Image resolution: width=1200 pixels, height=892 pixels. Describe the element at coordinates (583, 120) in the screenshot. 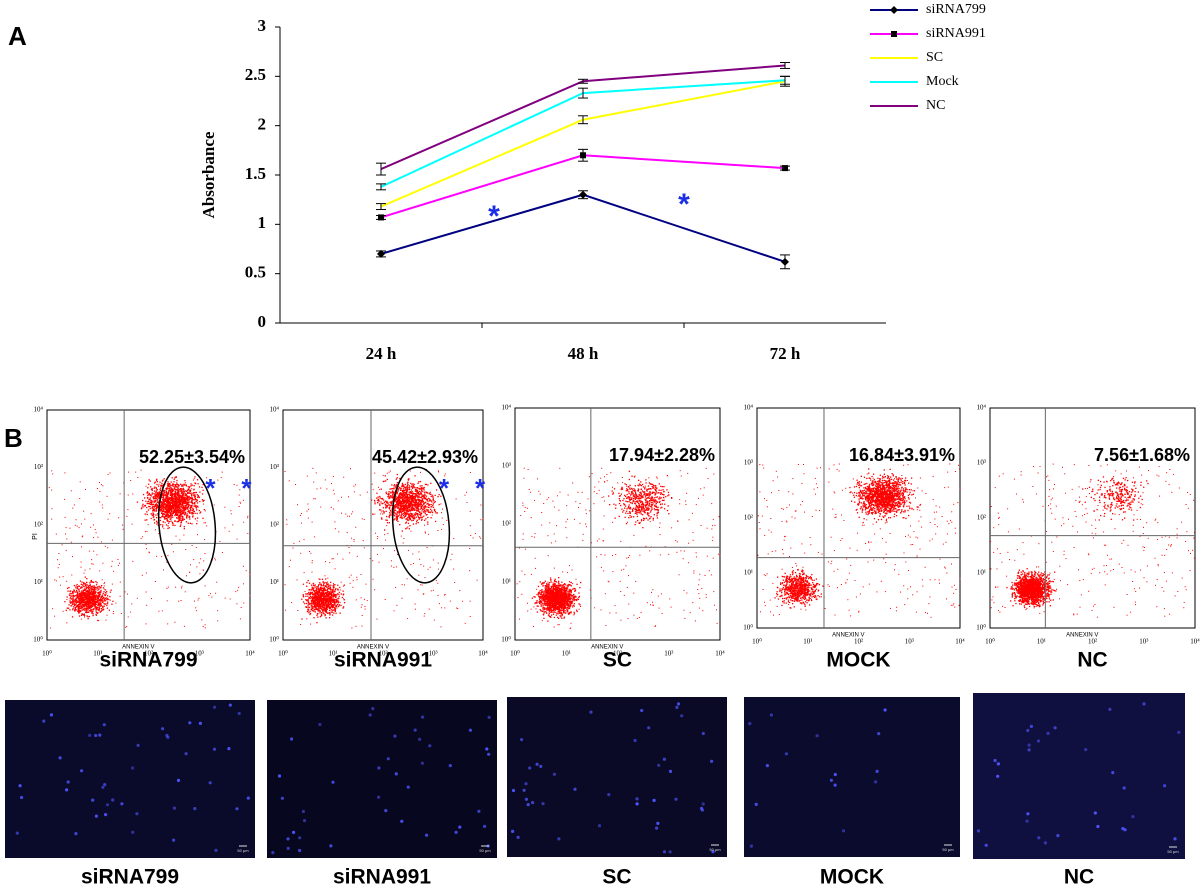

I see `error-bar` at that location.